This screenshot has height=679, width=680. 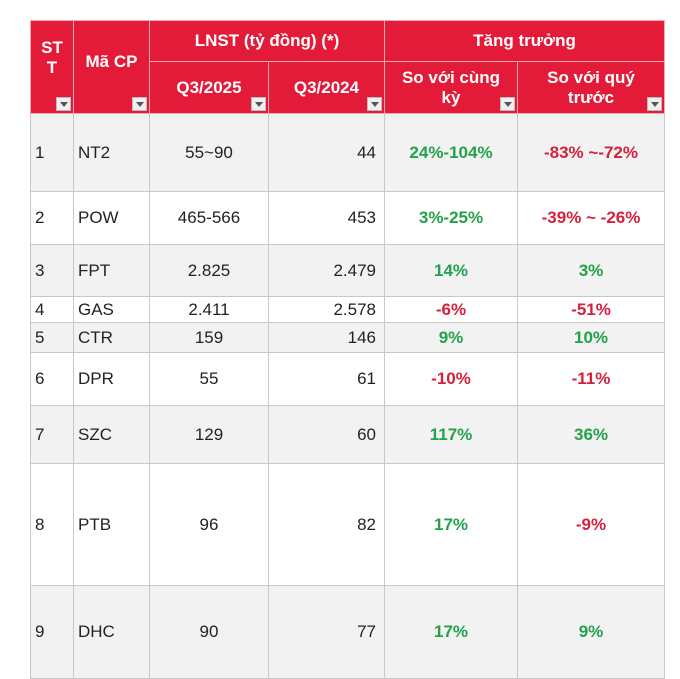 What do you see at coordinates (111, 152) in the screenshot?
I see `ma-cp-cell: NT2` at bounding box center [111, 152].